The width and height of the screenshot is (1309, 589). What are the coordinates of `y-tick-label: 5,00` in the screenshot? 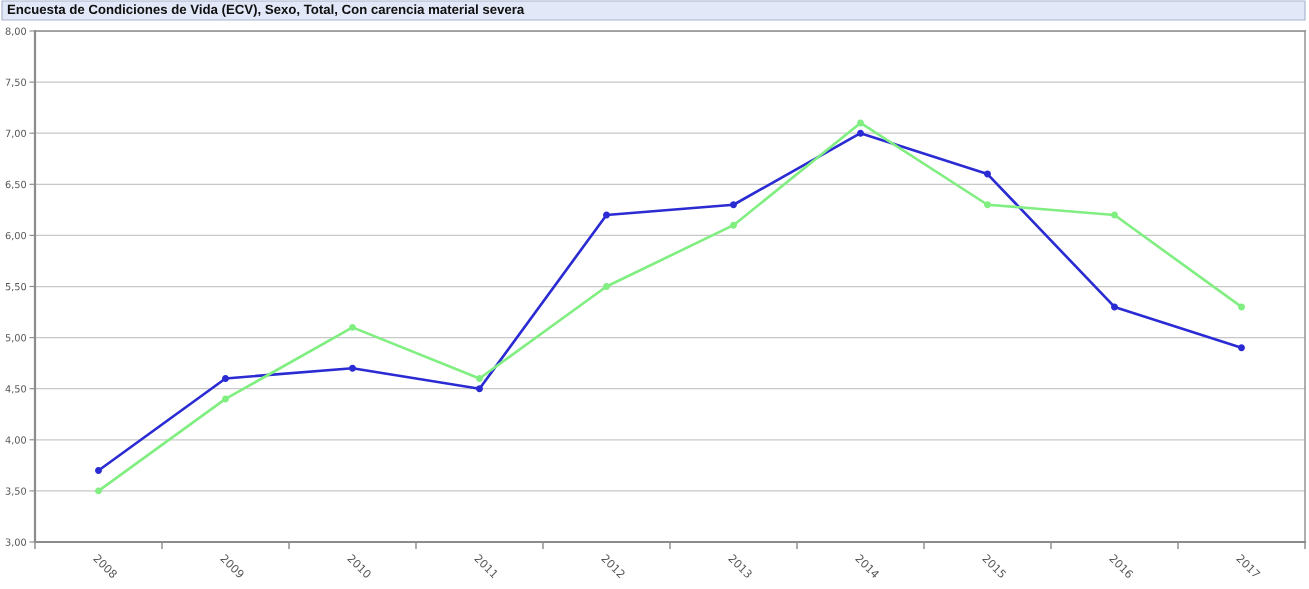 It's located at (16, 338).